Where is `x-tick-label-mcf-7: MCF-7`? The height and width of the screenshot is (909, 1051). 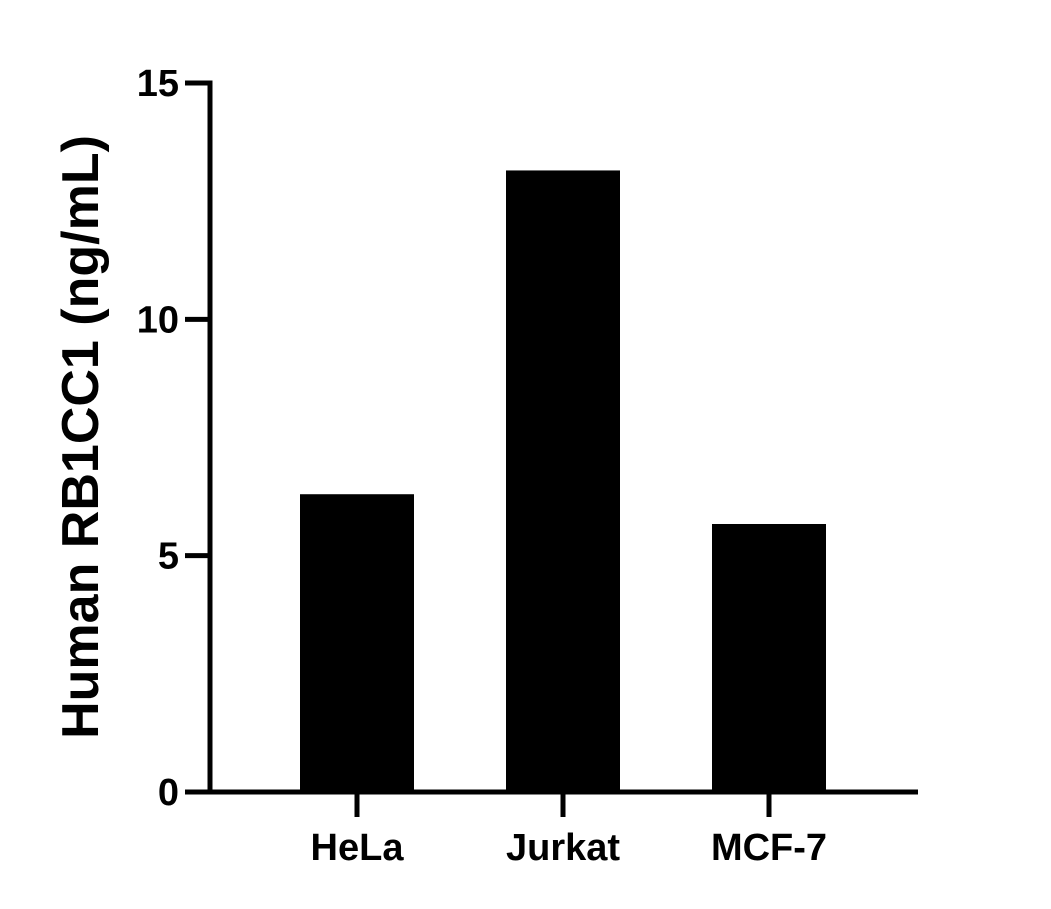 x-tick-label-mcf-7: MCF-7 is located at coordinates (769, 848).